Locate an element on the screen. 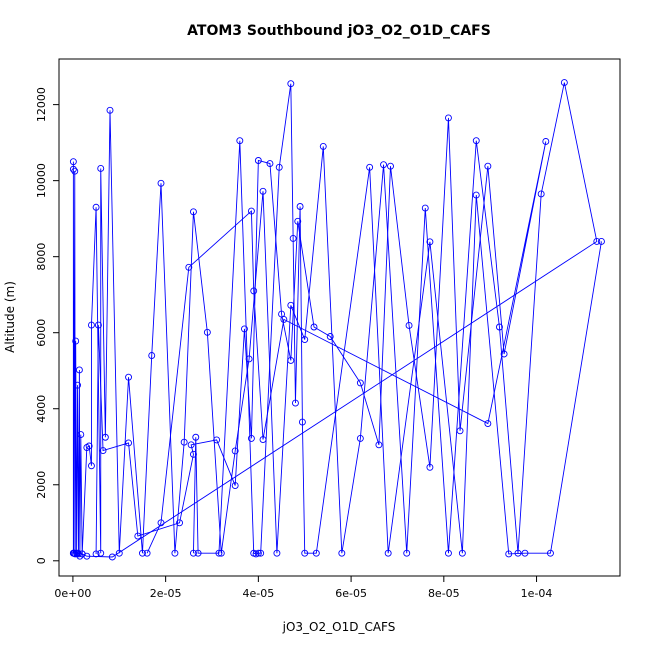  y-axis: 0 2000 4000 6000 8000 10000 12000 is located at coordinates (47, 325).